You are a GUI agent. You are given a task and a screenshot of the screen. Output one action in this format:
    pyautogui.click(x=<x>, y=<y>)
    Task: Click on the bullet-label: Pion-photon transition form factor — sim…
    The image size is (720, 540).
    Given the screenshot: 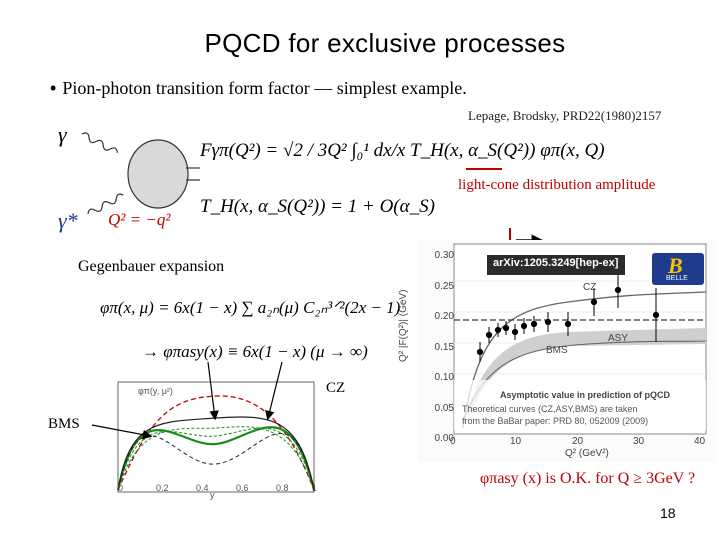 What is the action you would take?
    pyautogui.click(x=264, y=88)
    